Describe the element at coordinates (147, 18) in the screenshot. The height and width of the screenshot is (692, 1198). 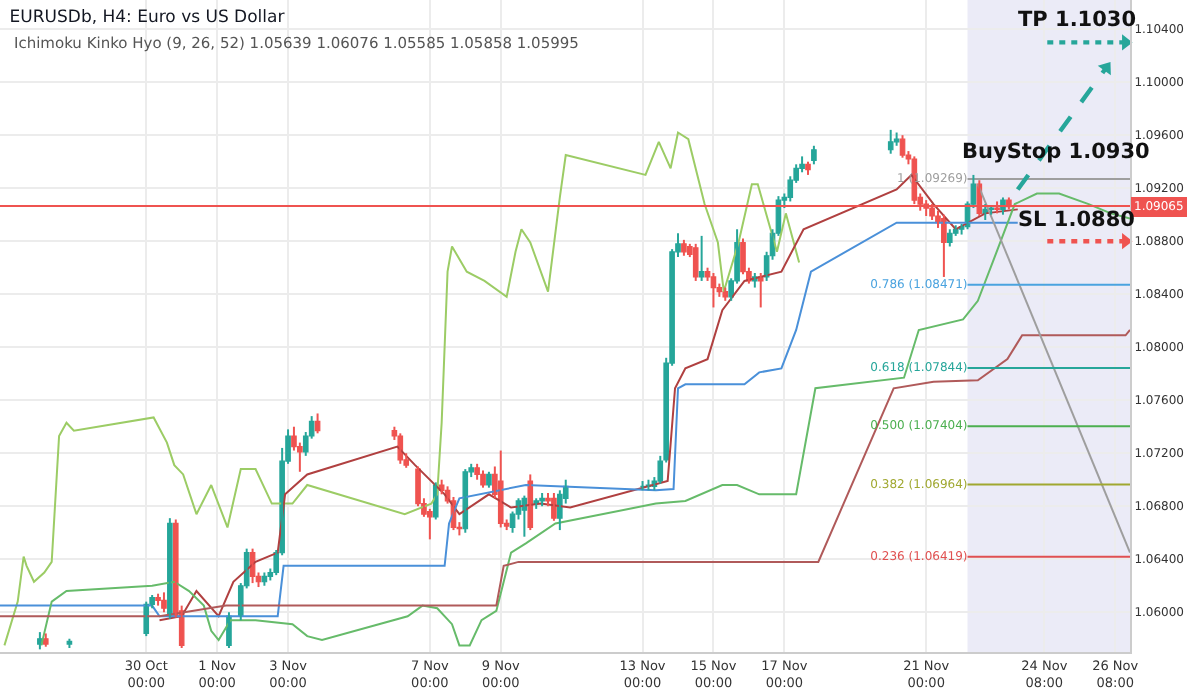
I see `text: EURUSDb, H4: Euro vs US Dollar` at that location.